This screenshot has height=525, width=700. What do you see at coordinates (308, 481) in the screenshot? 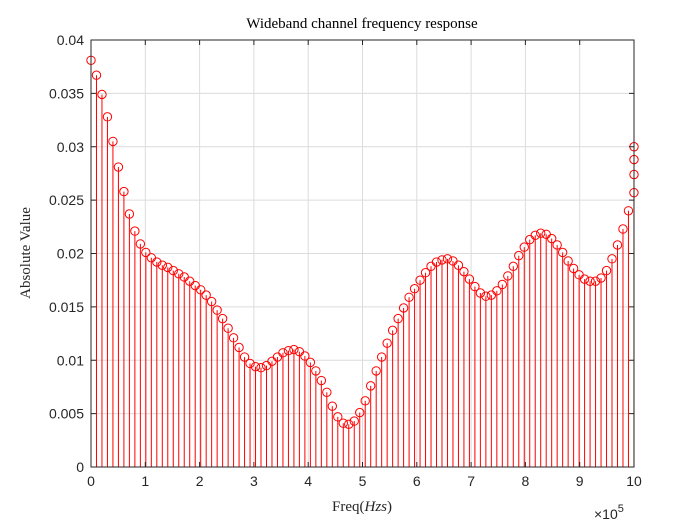
I see `x-tick-label: 4` at bounding box center [308, 481].